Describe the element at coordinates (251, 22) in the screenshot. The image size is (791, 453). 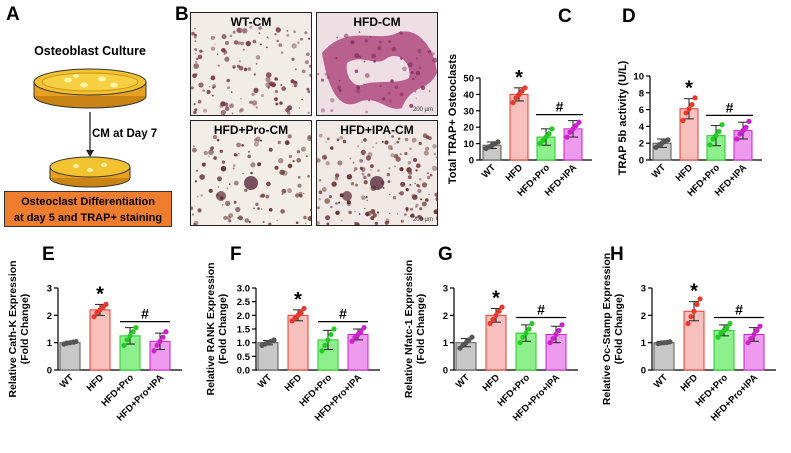
I see `micrograph-label: WT-CM` at that location.